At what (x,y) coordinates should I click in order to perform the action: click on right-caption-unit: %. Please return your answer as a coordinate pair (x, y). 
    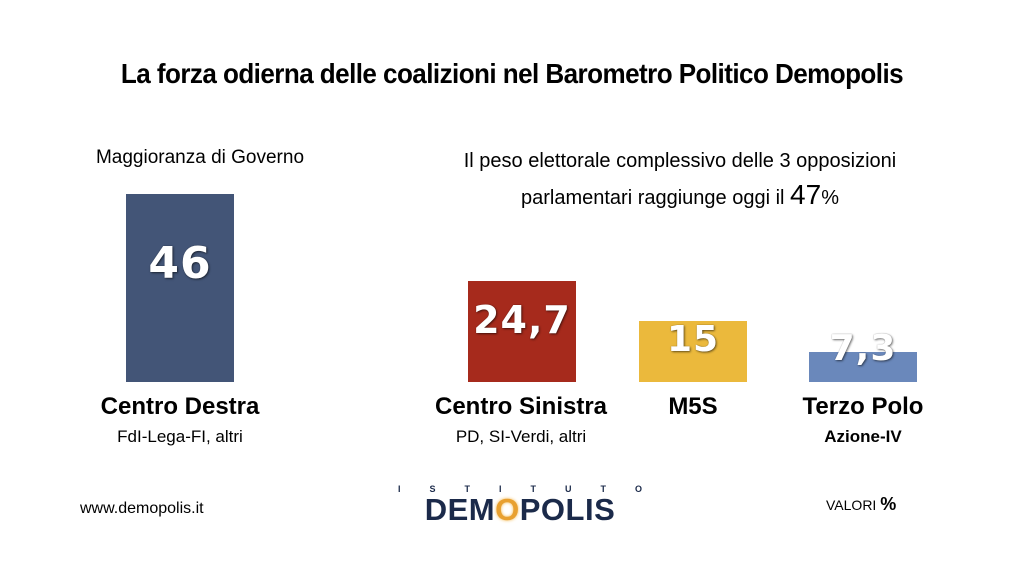
    Looking at the image, I should click on (830, 198).